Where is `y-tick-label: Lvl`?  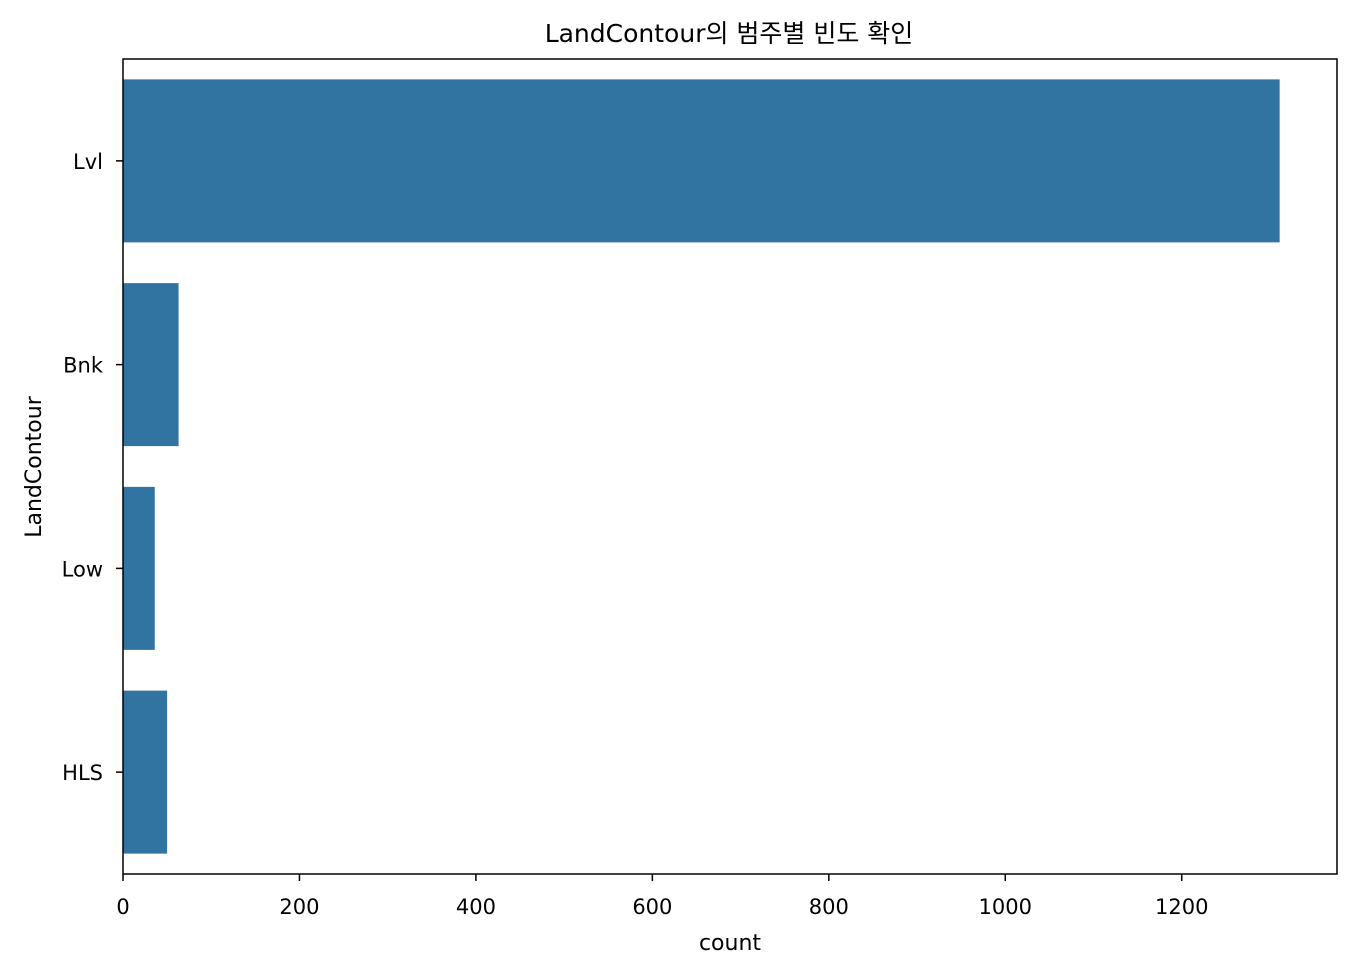 y-tick-label: Lvl is located at coordinates (88, 162).